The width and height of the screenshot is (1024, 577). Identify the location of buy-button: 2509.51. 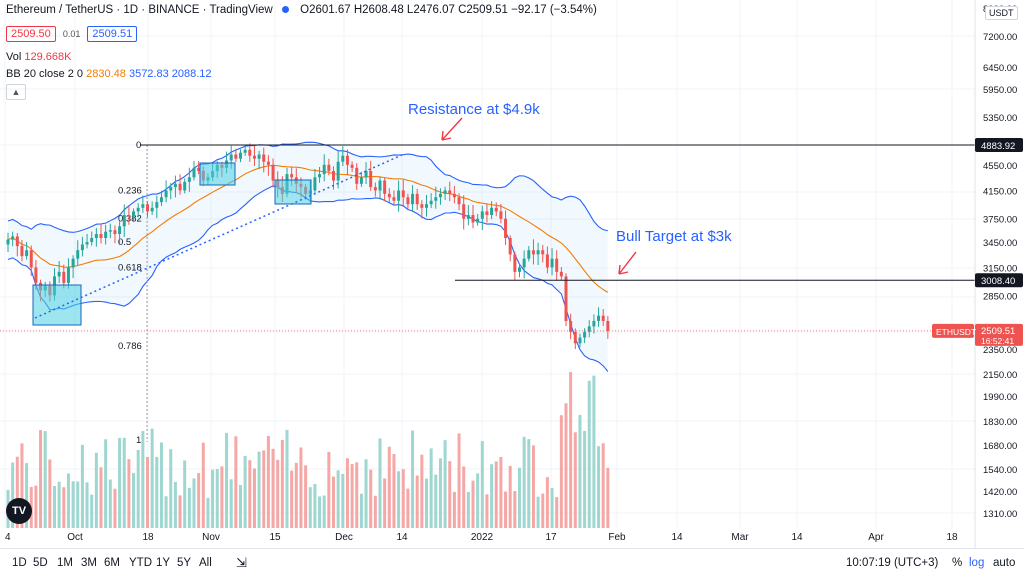
(112, 34).